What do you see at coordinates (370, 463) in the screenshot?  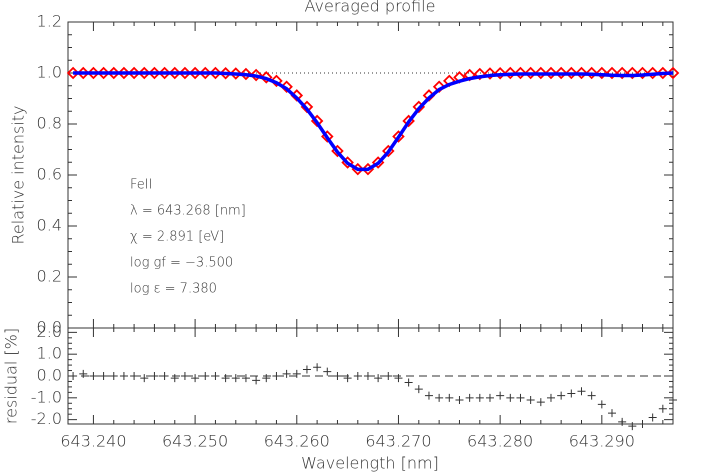 I see `x-axis-label: Wavelength [nm]` at bounding box center [370, 463].